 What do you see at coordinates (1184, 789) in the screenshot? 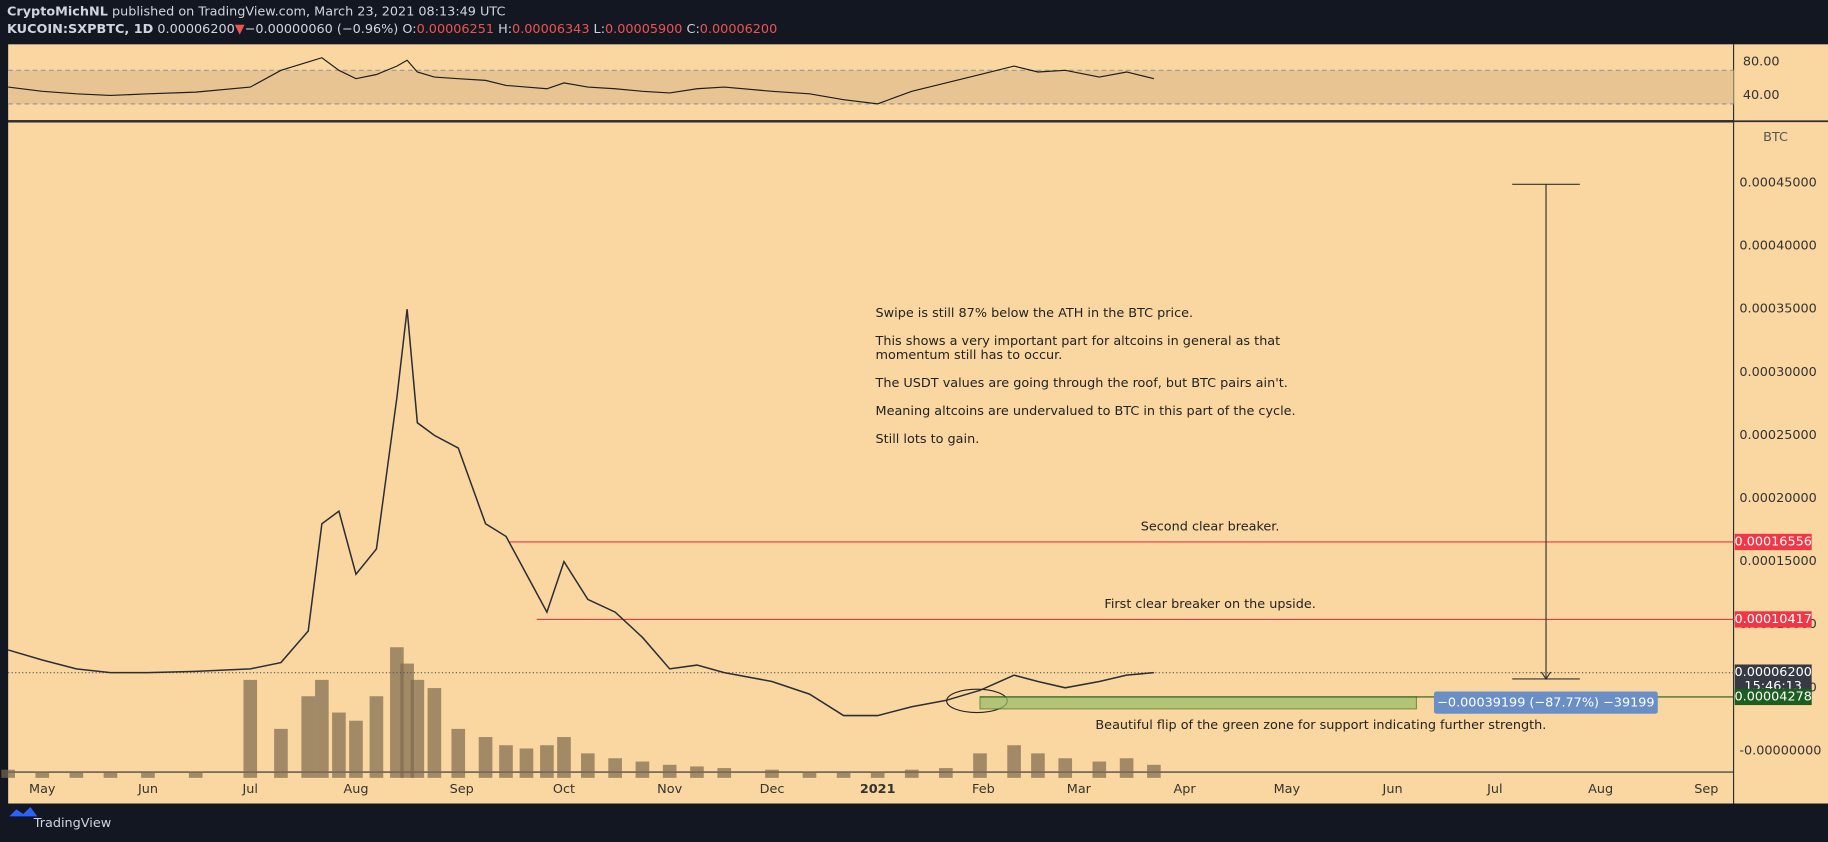
I see `x-tick-label: Apr` at bounding box center [1184, 789].